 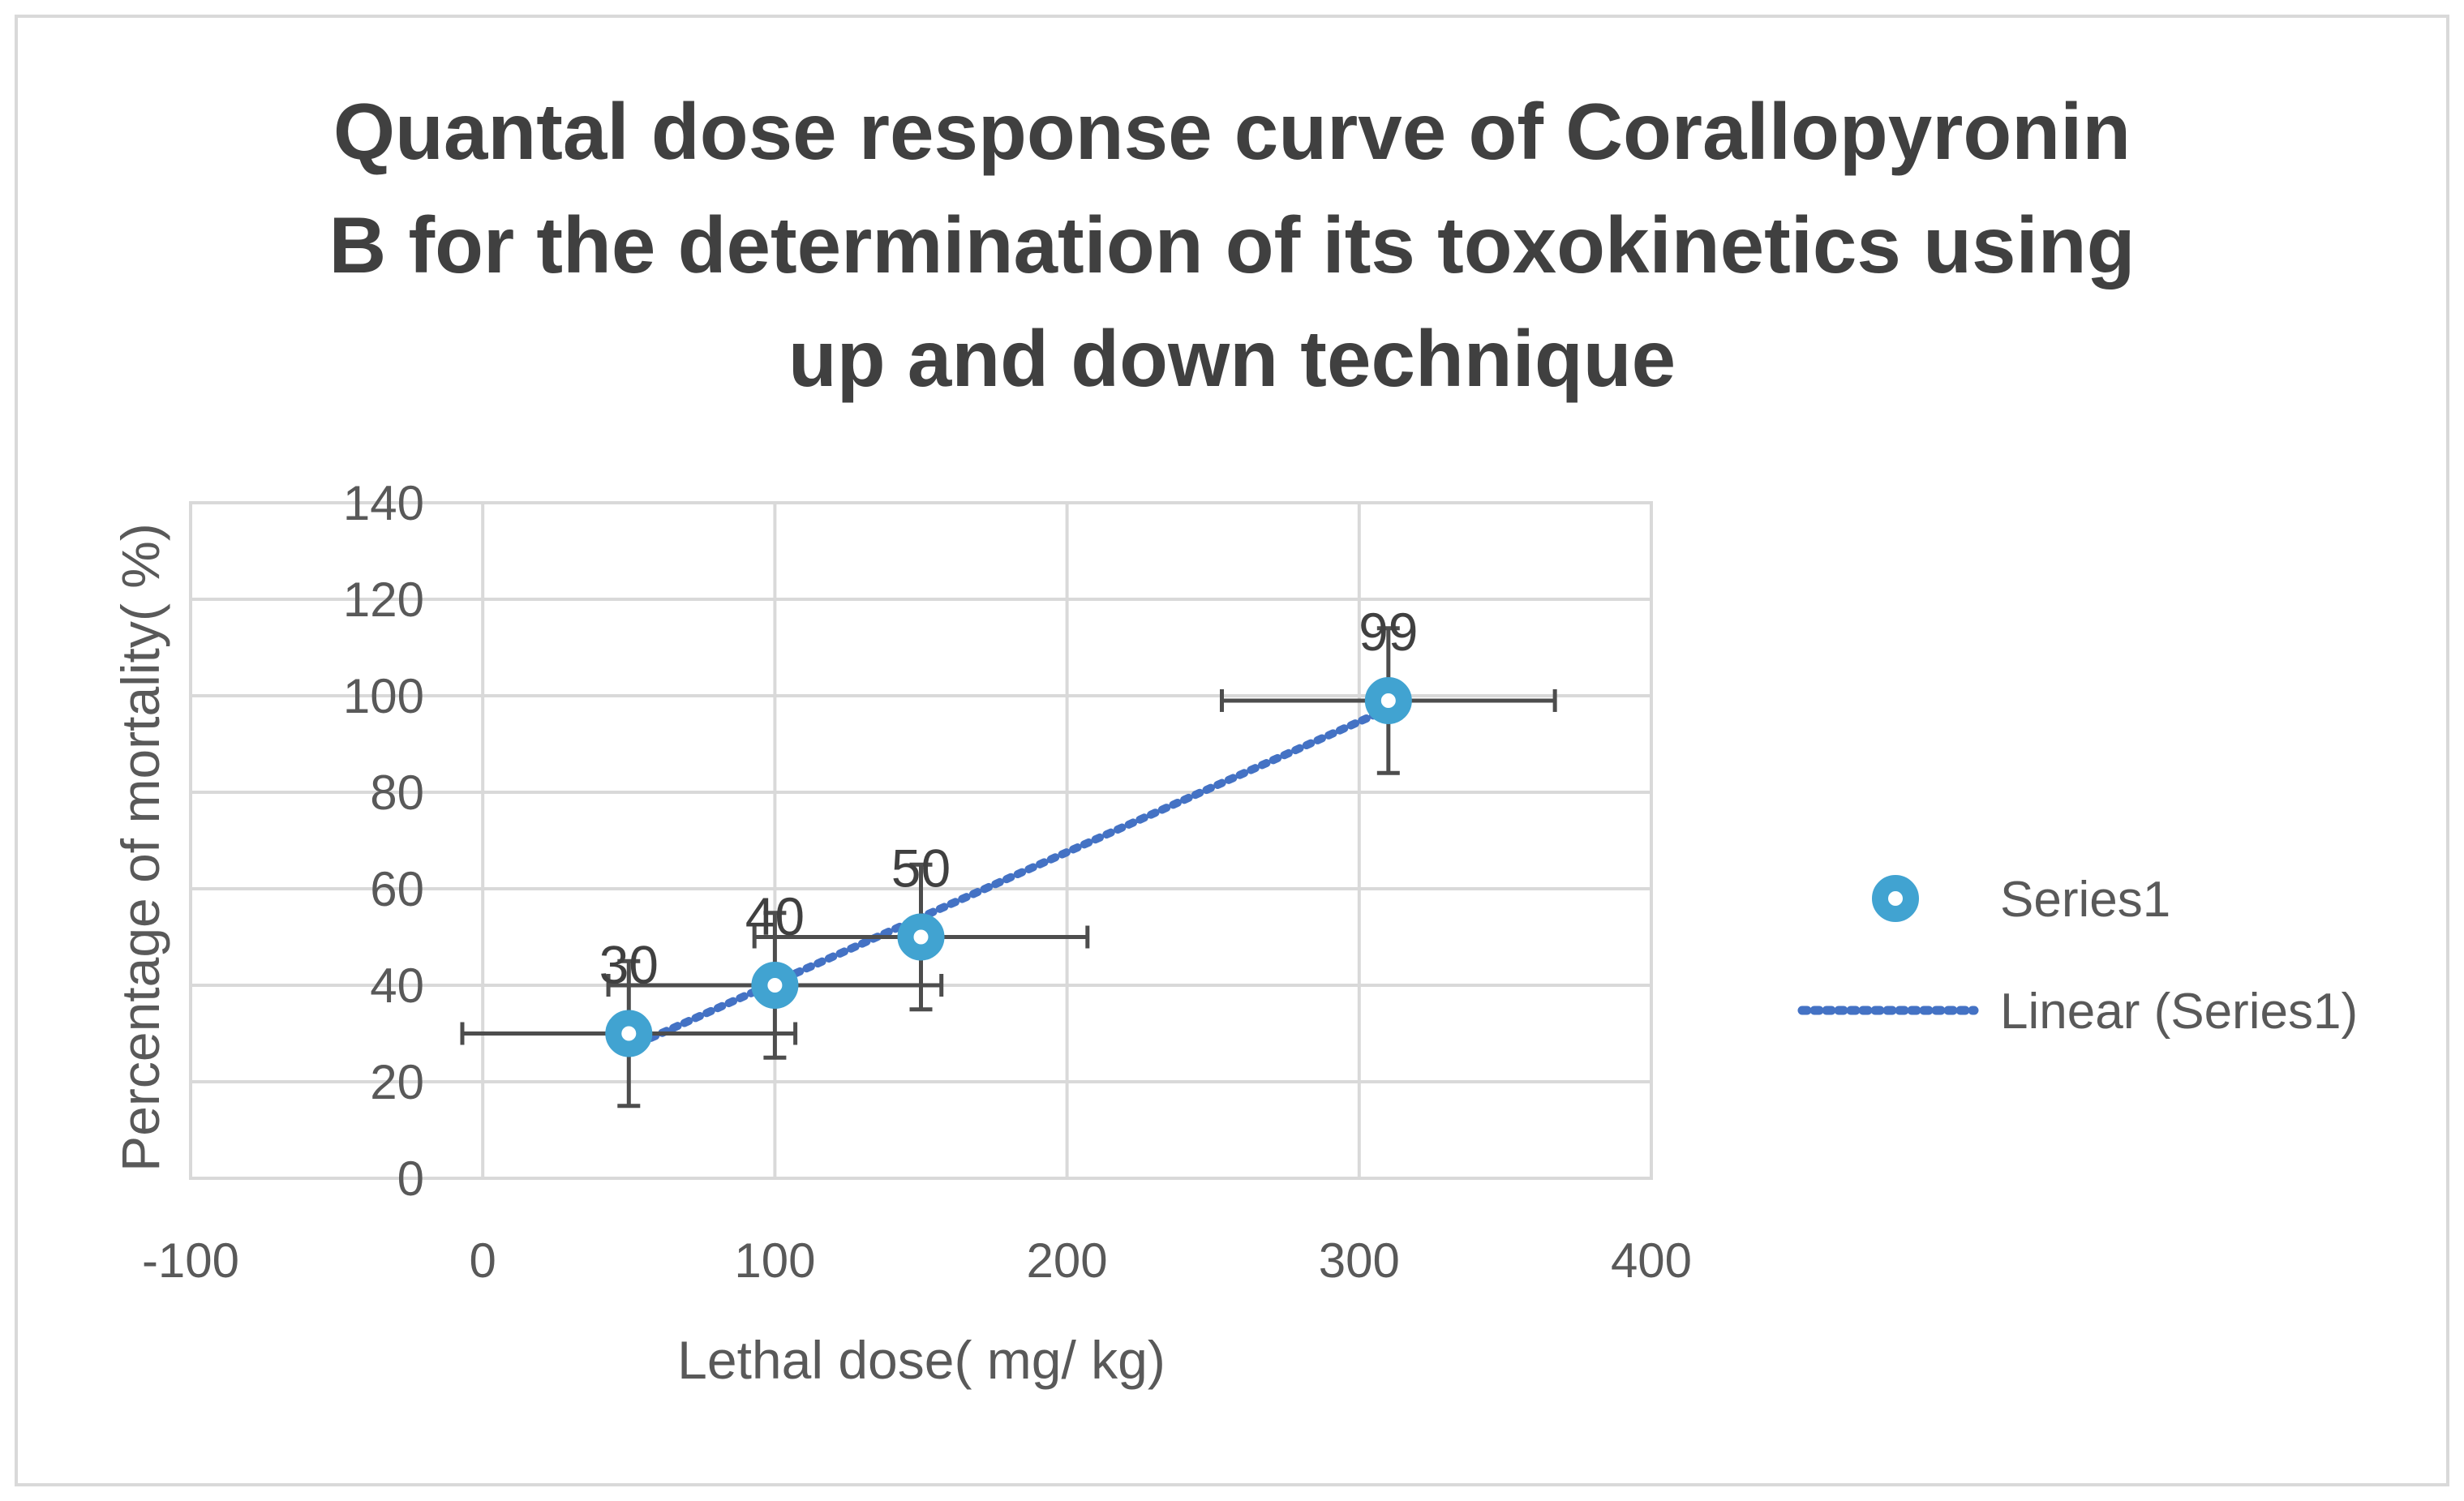 I want to click on x-tick-label: 300, so click(x=1359, y=1260).